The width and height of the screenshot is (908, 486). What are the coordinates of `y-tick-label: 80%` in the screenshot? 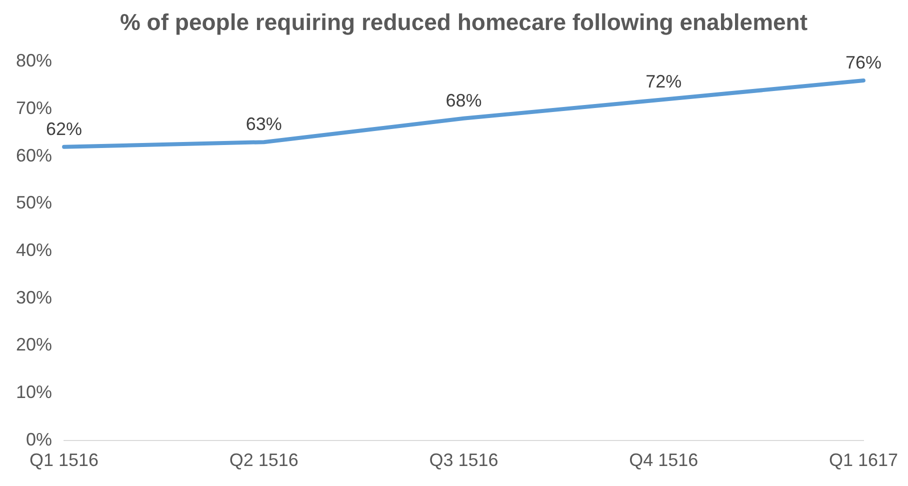 It's located at (34, 60).